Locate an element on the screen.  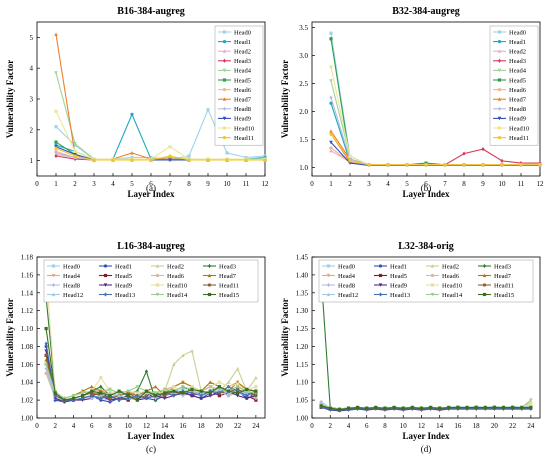
y-tick-label: 1.05 is located at coordinates (302, 401).